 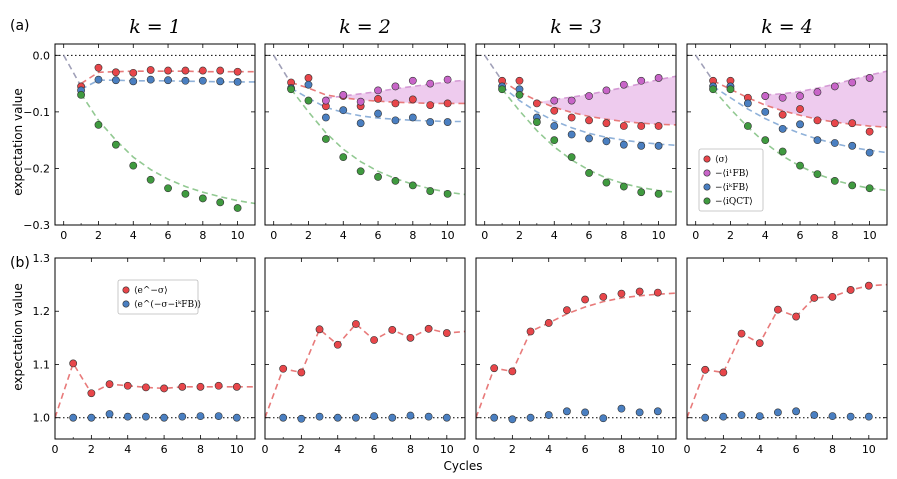 What do you see at coordinates (139, 129) in the screenshot?
I see `panel-a1: 0 2 4 6 8 10 0.0 −0.1 −0.2 −0.3 k = 1` at bounding box center [139, 129].